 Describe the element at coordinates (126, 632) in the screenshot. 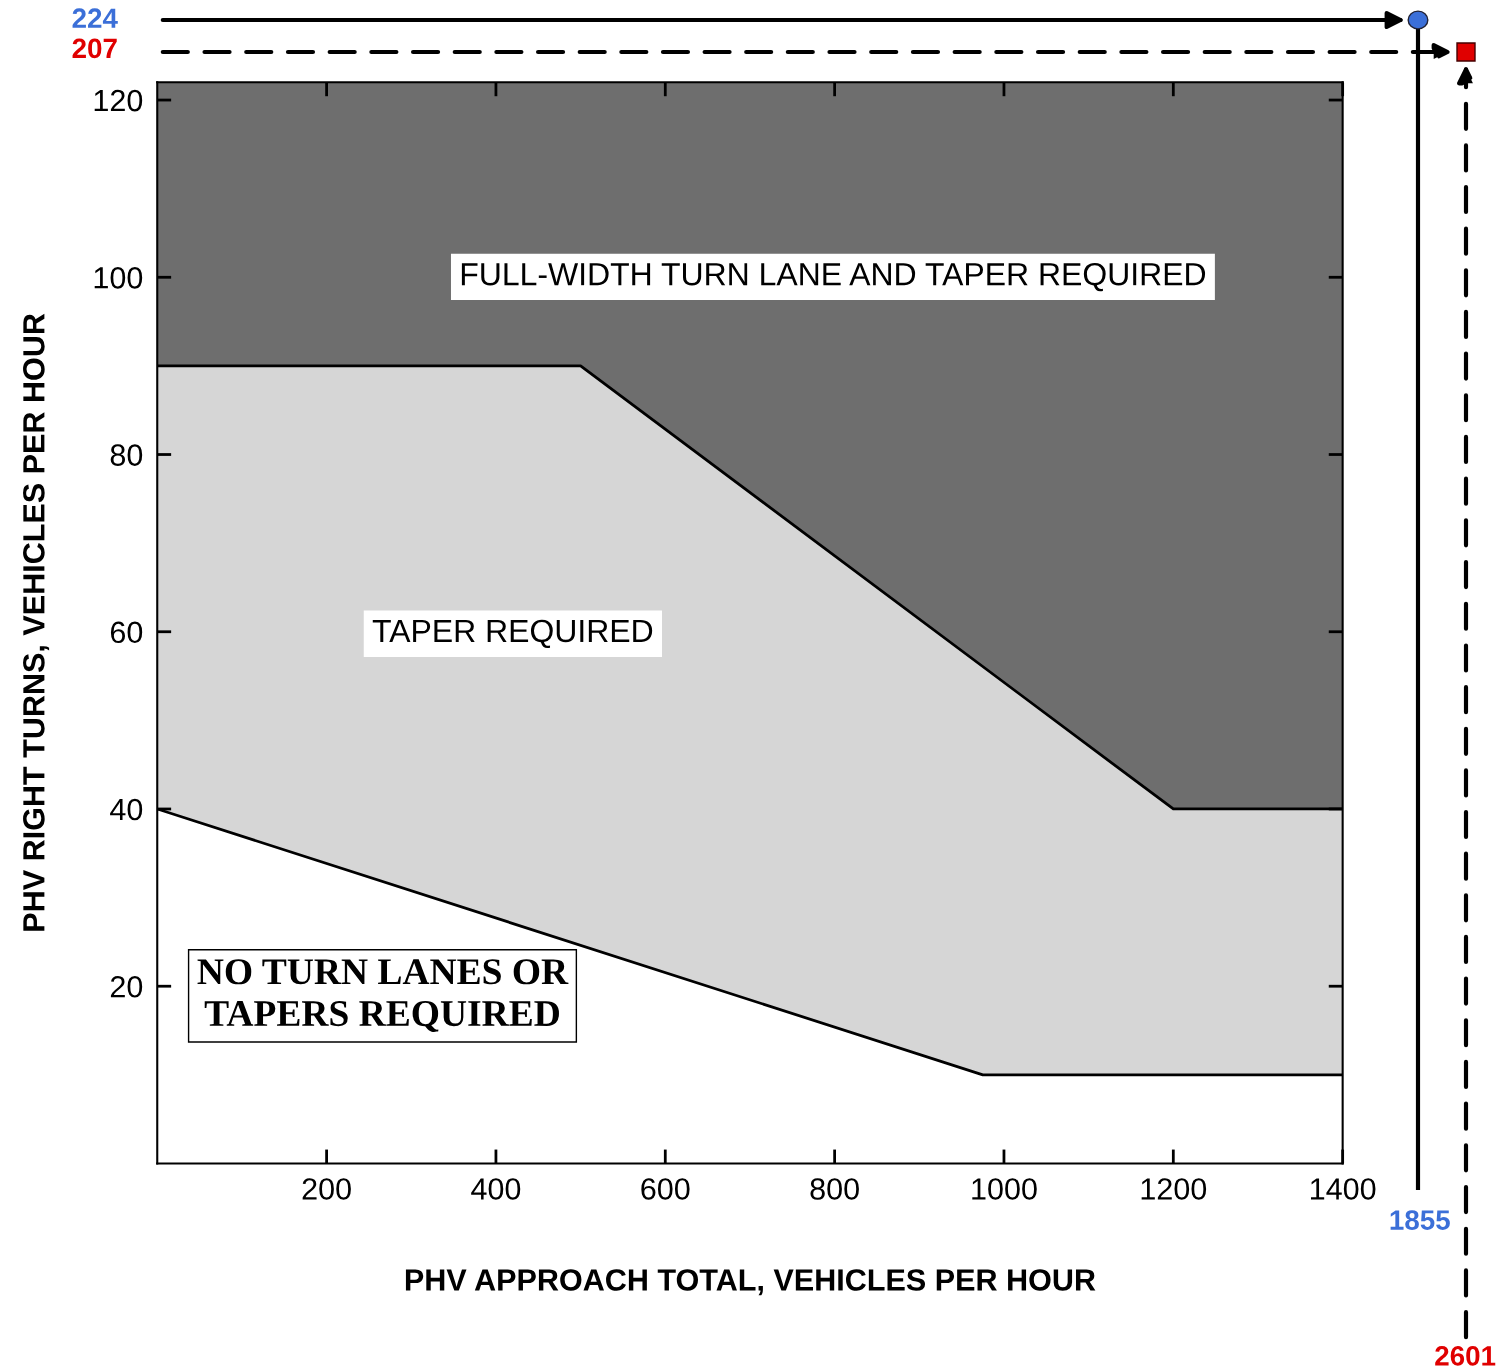

I see `y-tick-label: 60` at that location.